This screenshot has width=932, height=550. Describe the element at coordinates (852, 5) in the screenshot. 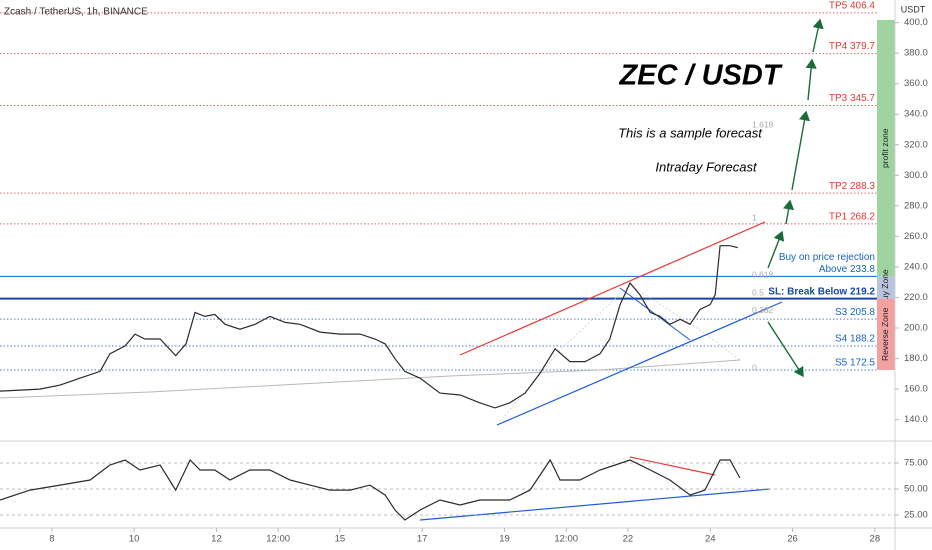

I see `level-label: TP5 406.4` at that location.